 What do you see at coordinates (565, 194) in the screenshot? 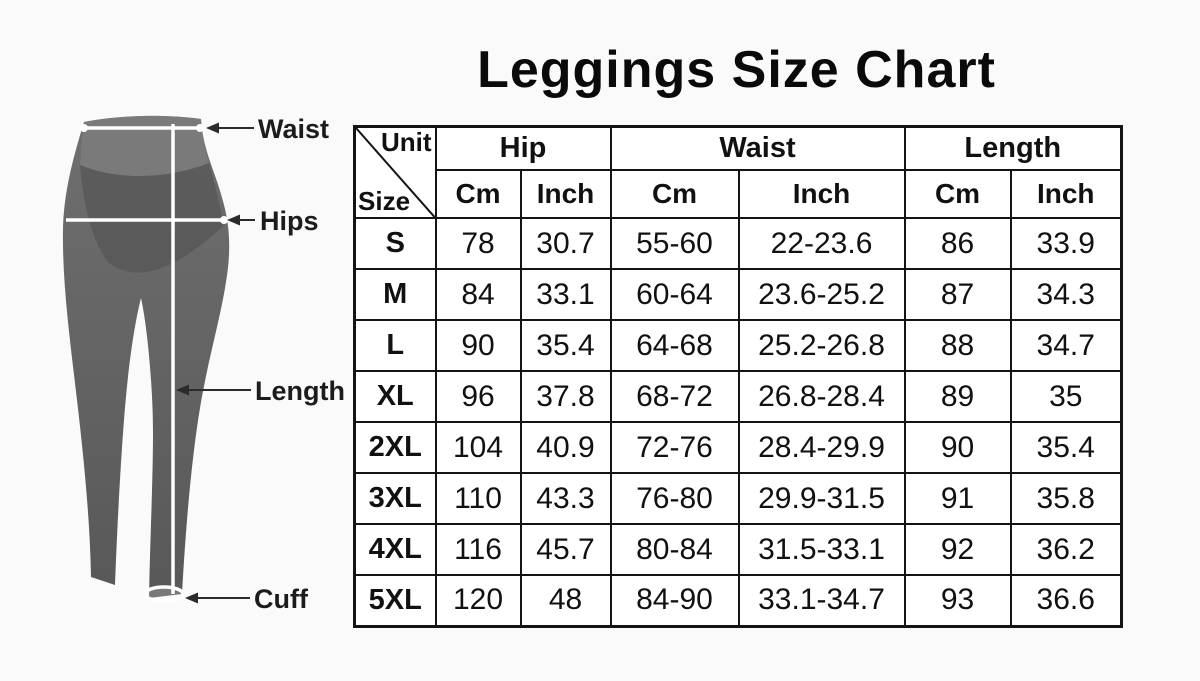
I see `header-hip-inch: Inch` at bounding box center [565, 194].